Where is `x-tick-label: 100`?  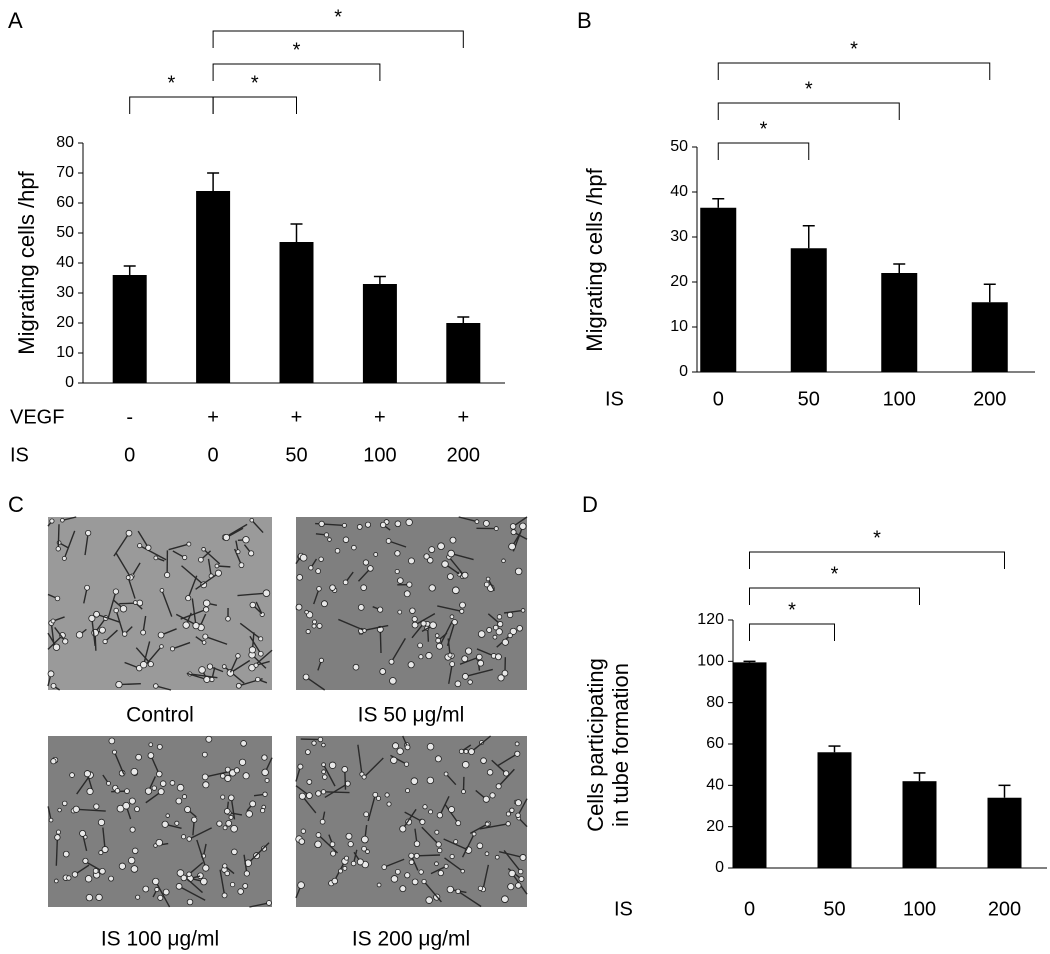
x-tick-label: 100 is located at coordinates (899, 399).